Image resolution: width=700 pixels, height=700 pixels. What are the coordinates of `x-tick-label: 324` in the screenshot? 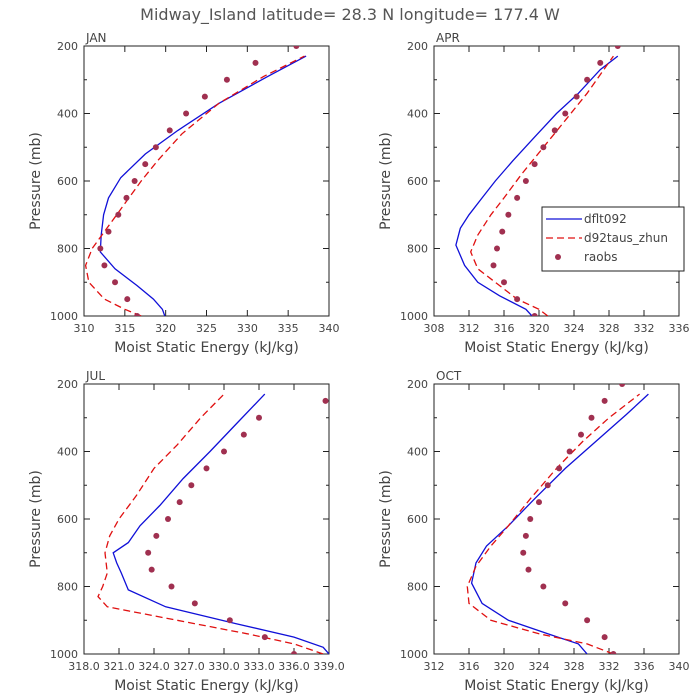 It's located at (539, 666).